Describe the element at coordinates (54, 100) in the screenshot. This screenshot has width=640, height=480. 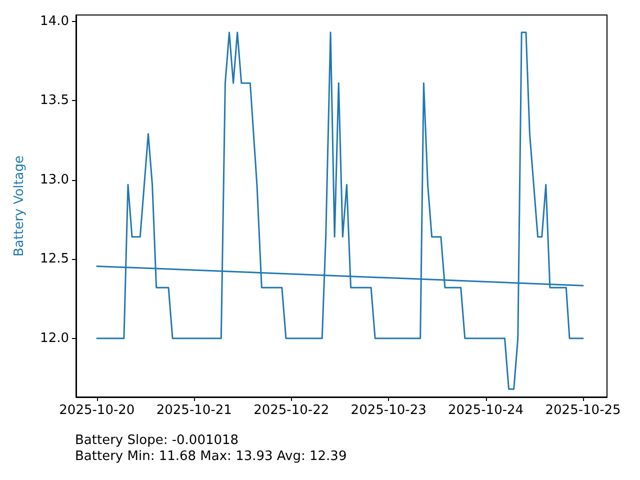
I see `y-tick-label: 13.5` at that location.